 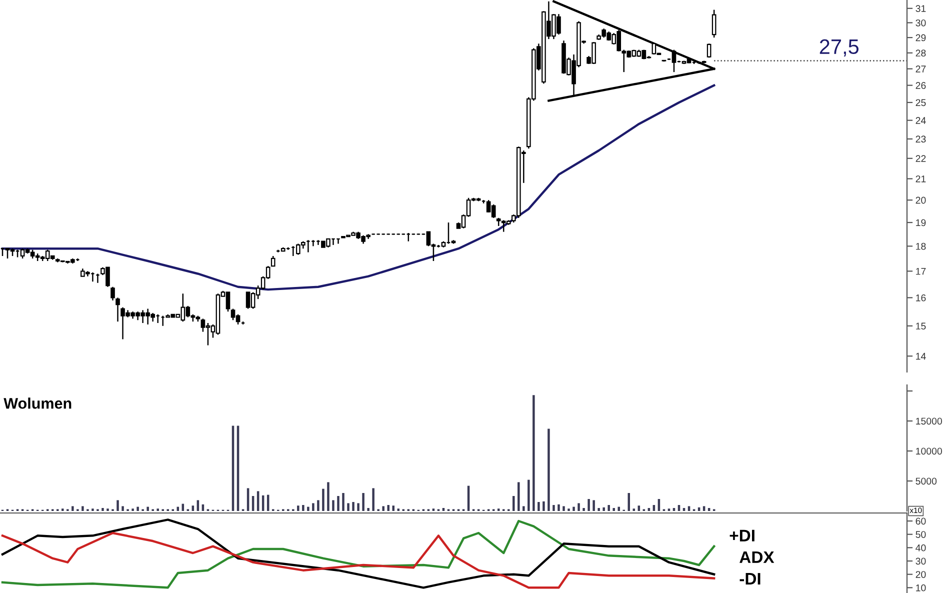 I want to click on y-tick-label: 22, so click(x=921, y=158).